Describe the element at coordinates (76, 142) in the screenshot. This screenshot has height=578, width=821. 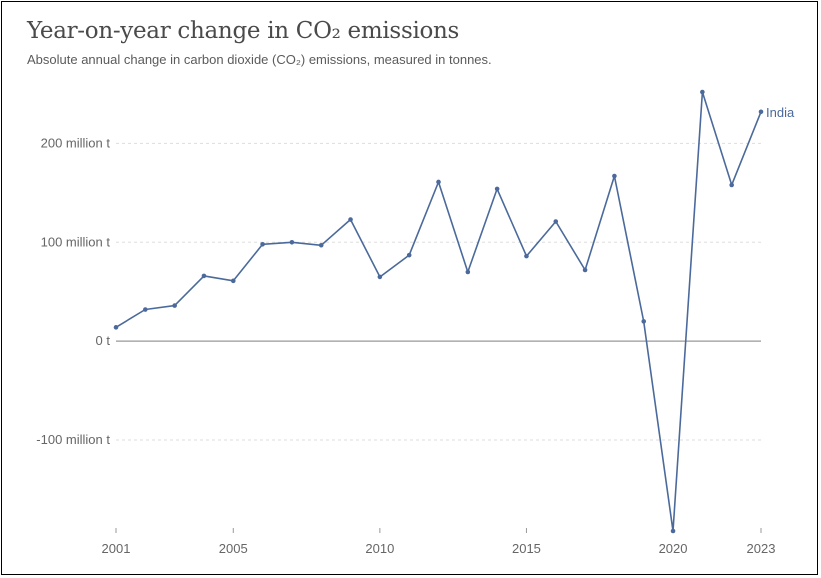
I see `y-tick-label: 200 million t` at that location.